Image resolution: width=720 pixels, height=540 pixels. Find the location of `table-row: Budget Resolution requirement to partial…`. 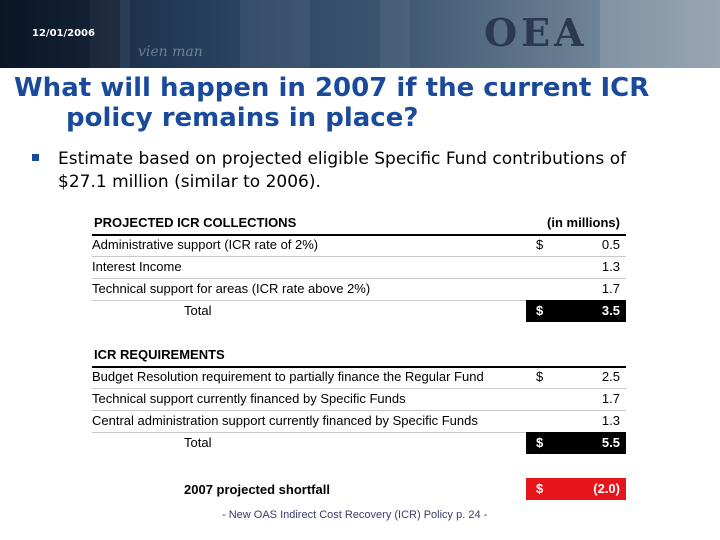

table-row: Budget Resolution requirement to partial… is located at coordinates (359, 377).